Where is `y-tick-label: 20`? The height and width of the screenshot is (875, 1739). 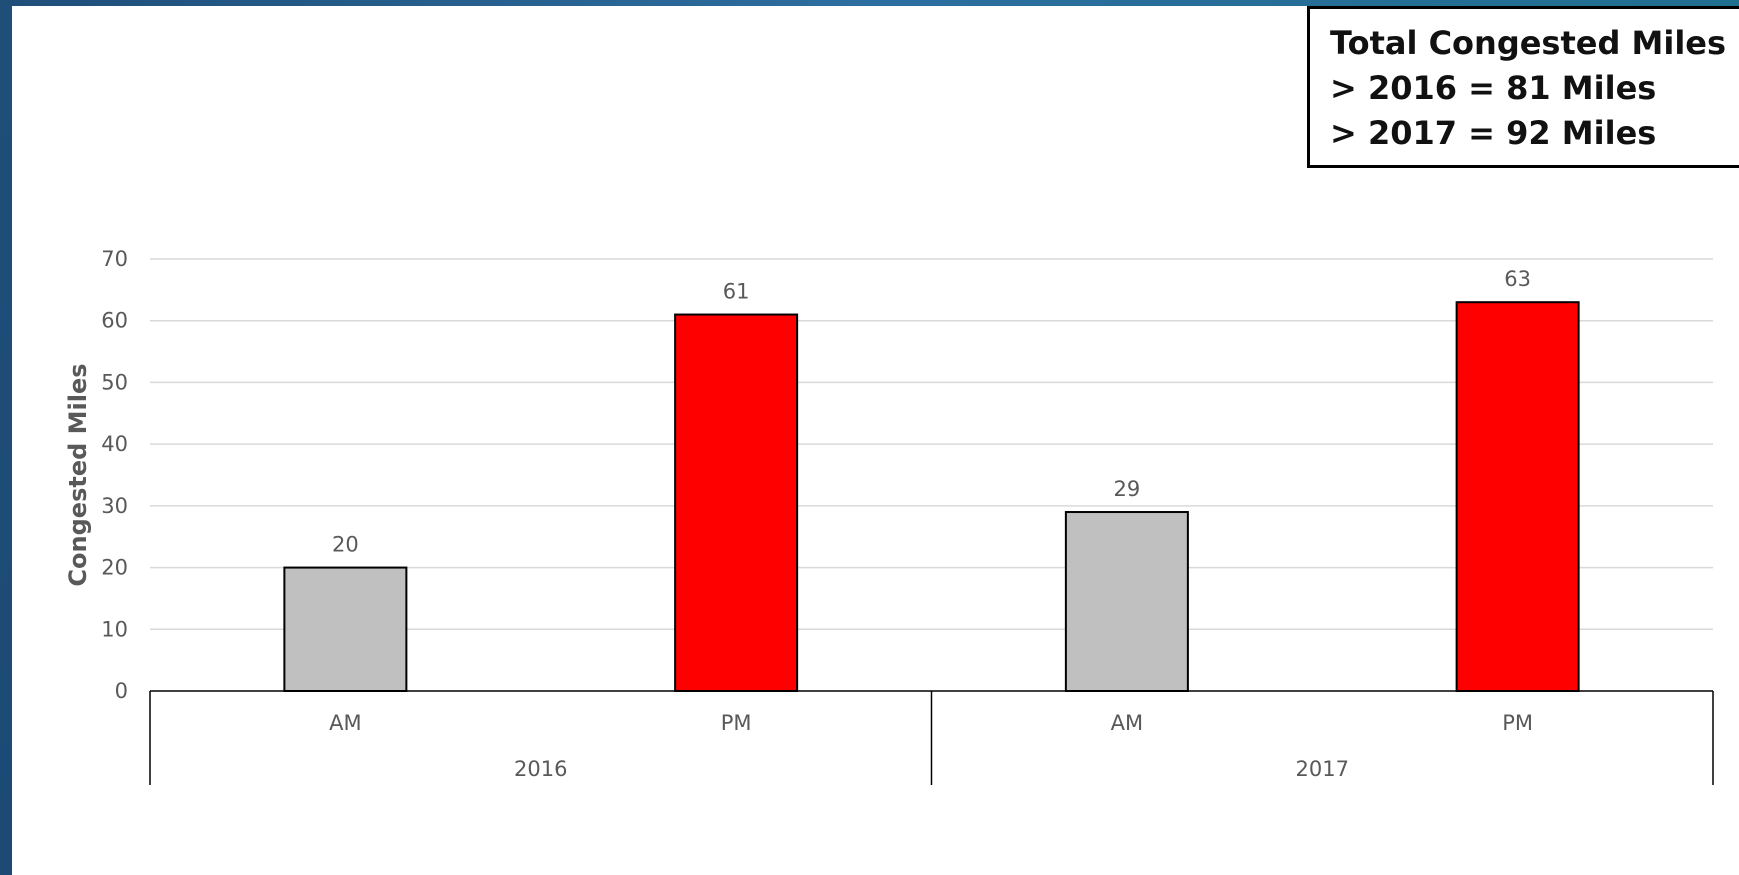
y-tick-label: 20 is located at coordinates (114, 568).